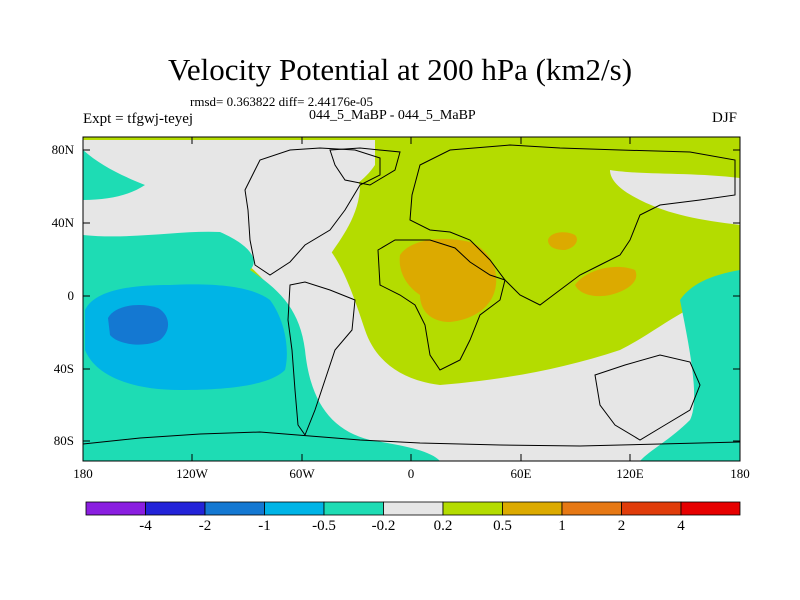  I want to click on eurasia-outline, so click(572, 225).